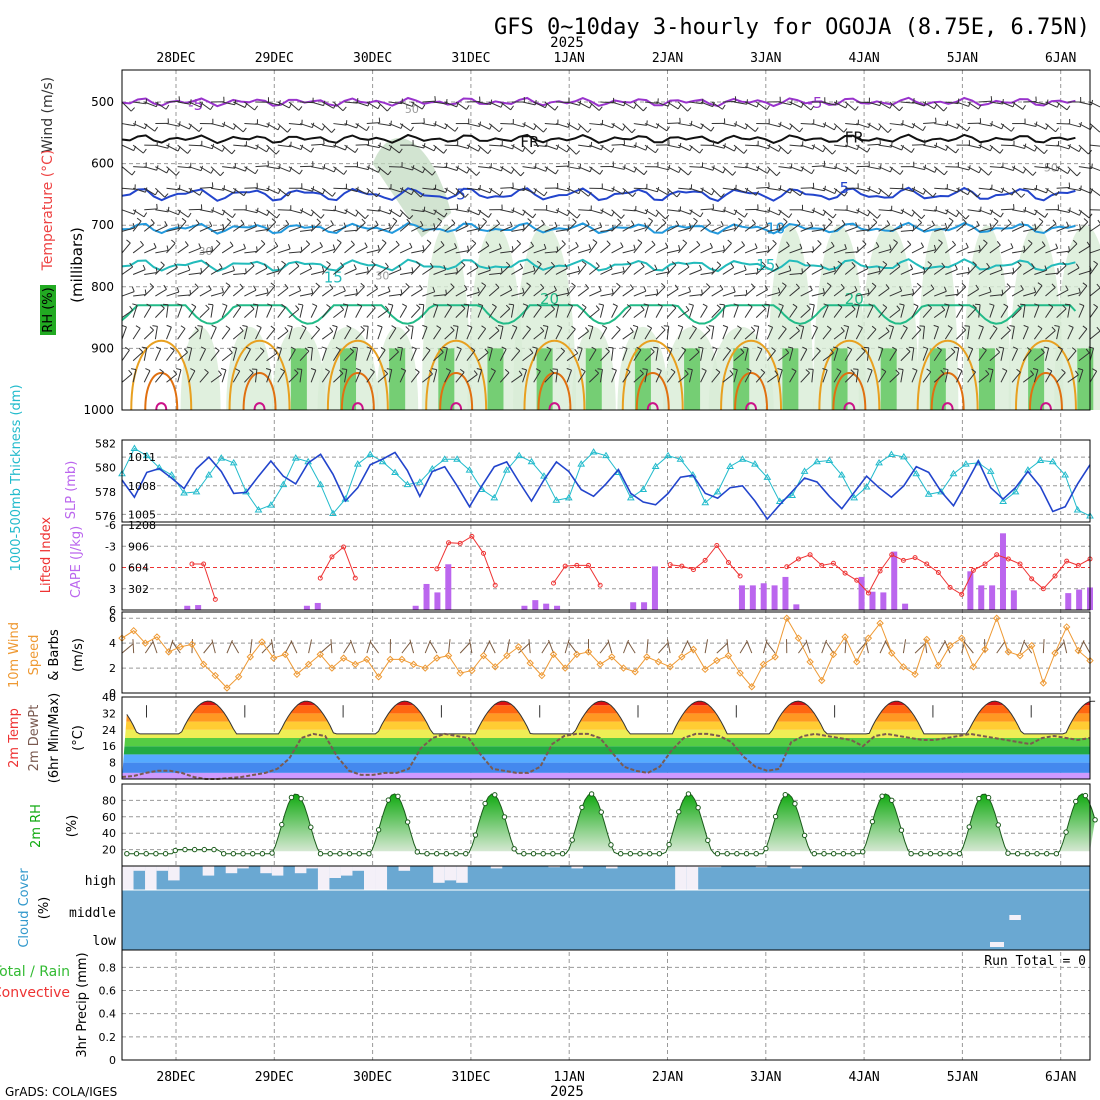 The width and height of the screenshot is (1100, 1100). What do you see at coordinates (796, 867) in the screenshot?
I see `cloud-high-gap` at bounding box center [796, 867].